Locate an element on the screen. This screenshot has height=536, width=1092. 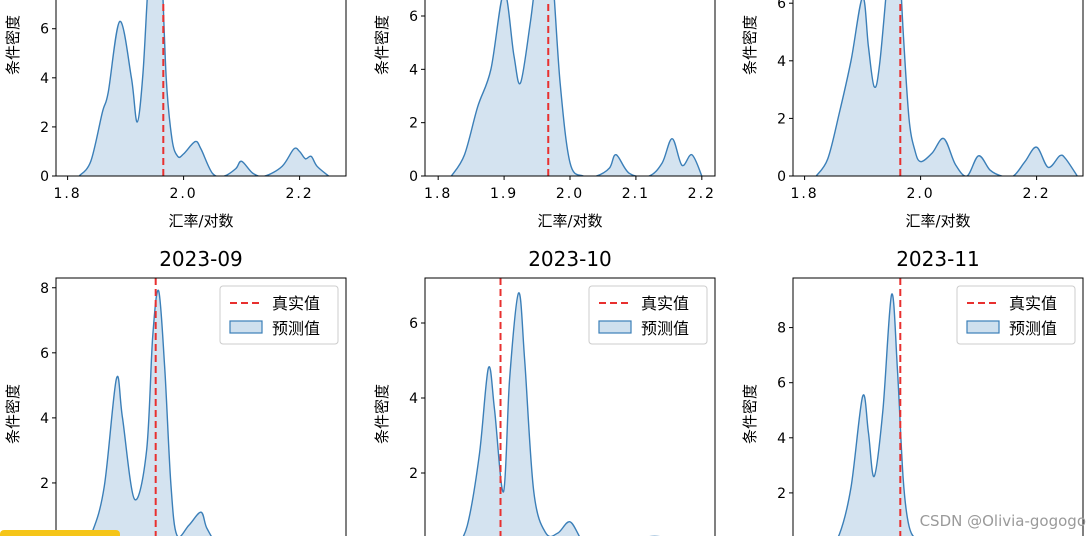
watermark: CSDN @Olivia-gogogo is located at coordinates (1002, 521).